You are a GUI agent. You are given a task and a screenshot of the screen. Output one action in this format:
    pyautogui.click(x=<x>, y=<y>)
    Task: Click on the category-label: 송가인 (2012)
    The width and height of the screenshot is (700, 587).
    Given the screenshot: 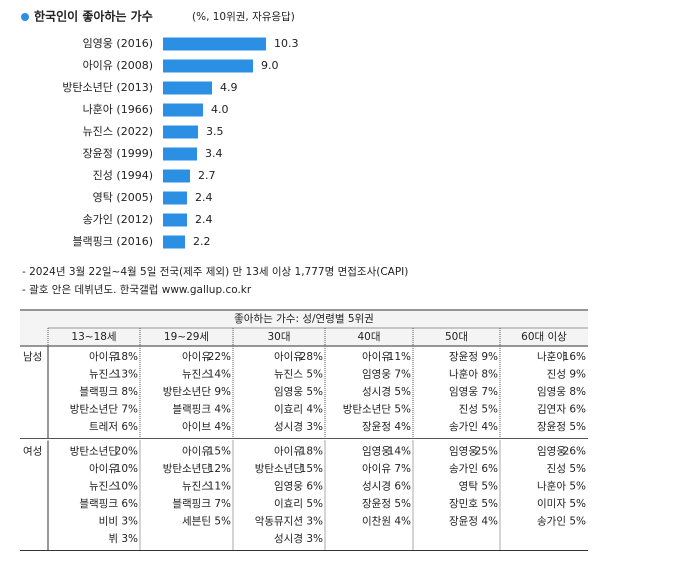 What is the action you would take?
    pyautogui.click(x=118, y=219)
    